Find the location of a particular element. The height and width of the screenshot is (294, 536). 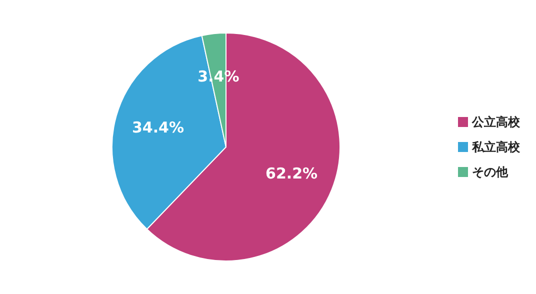

legend-label: 公立高校 is located at coordinates (496, 122).